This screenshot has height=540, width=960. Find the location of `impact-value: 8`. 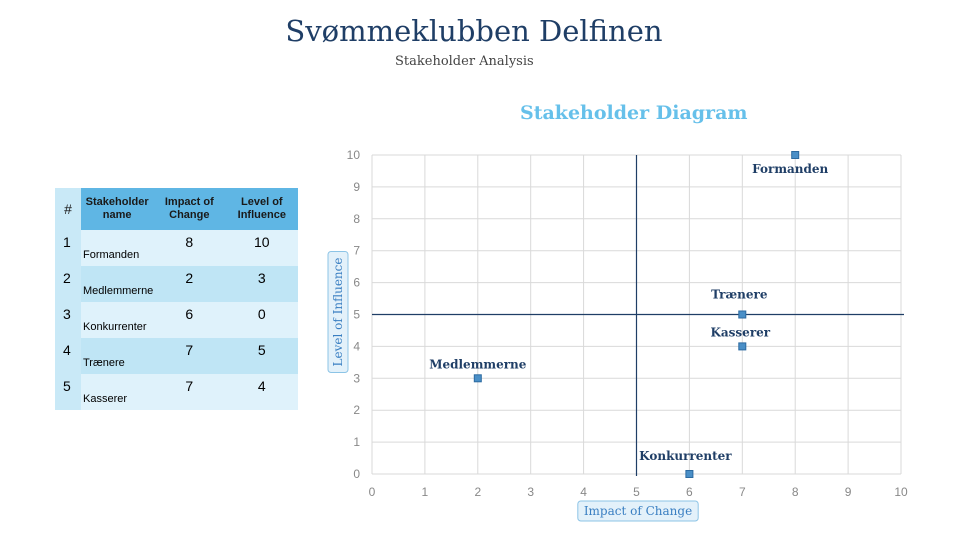

impact-value: 8 is located at coordinates (189, 248).